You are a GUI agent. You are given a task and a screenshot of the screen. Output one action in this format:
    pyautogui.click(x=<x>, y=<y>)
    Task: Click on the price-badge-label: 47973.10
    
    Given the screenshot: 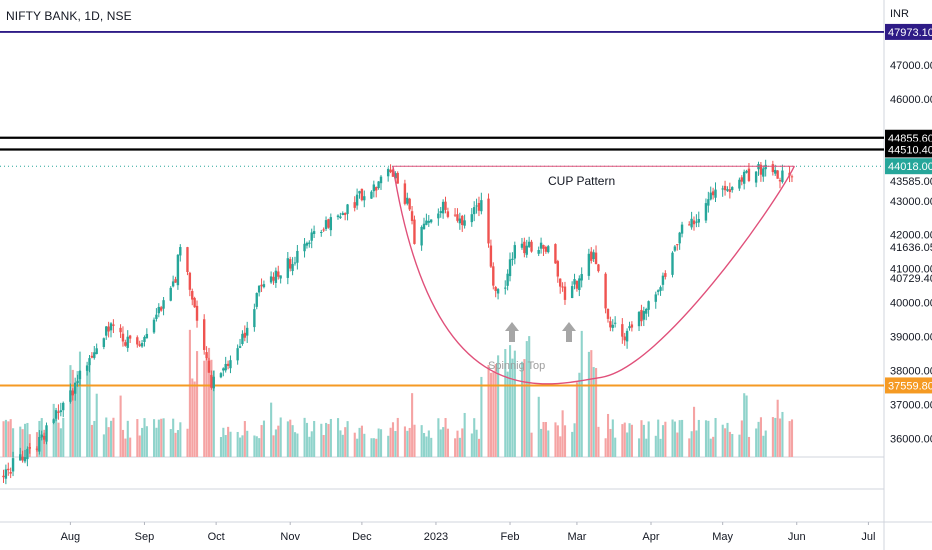 What is the action you would take?
    pyautogui.click(x=910, y=33)
    